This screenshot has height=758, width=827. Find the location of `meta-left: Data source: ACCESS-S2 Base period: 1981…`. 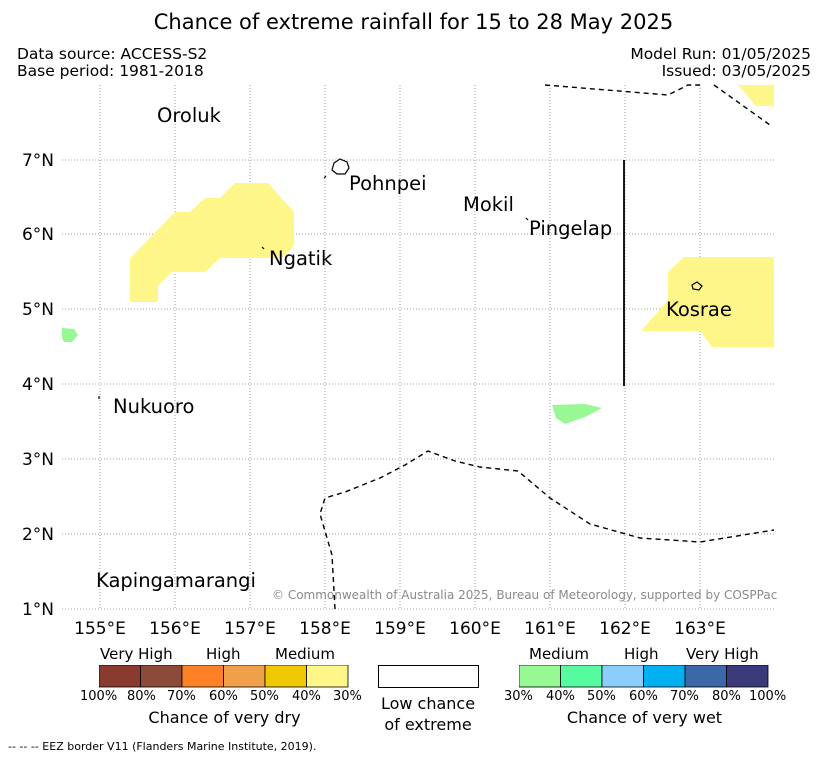

meta-left: Data source: ACCESS-S2 Base period: 1981… is located at coordinates (112, 63).